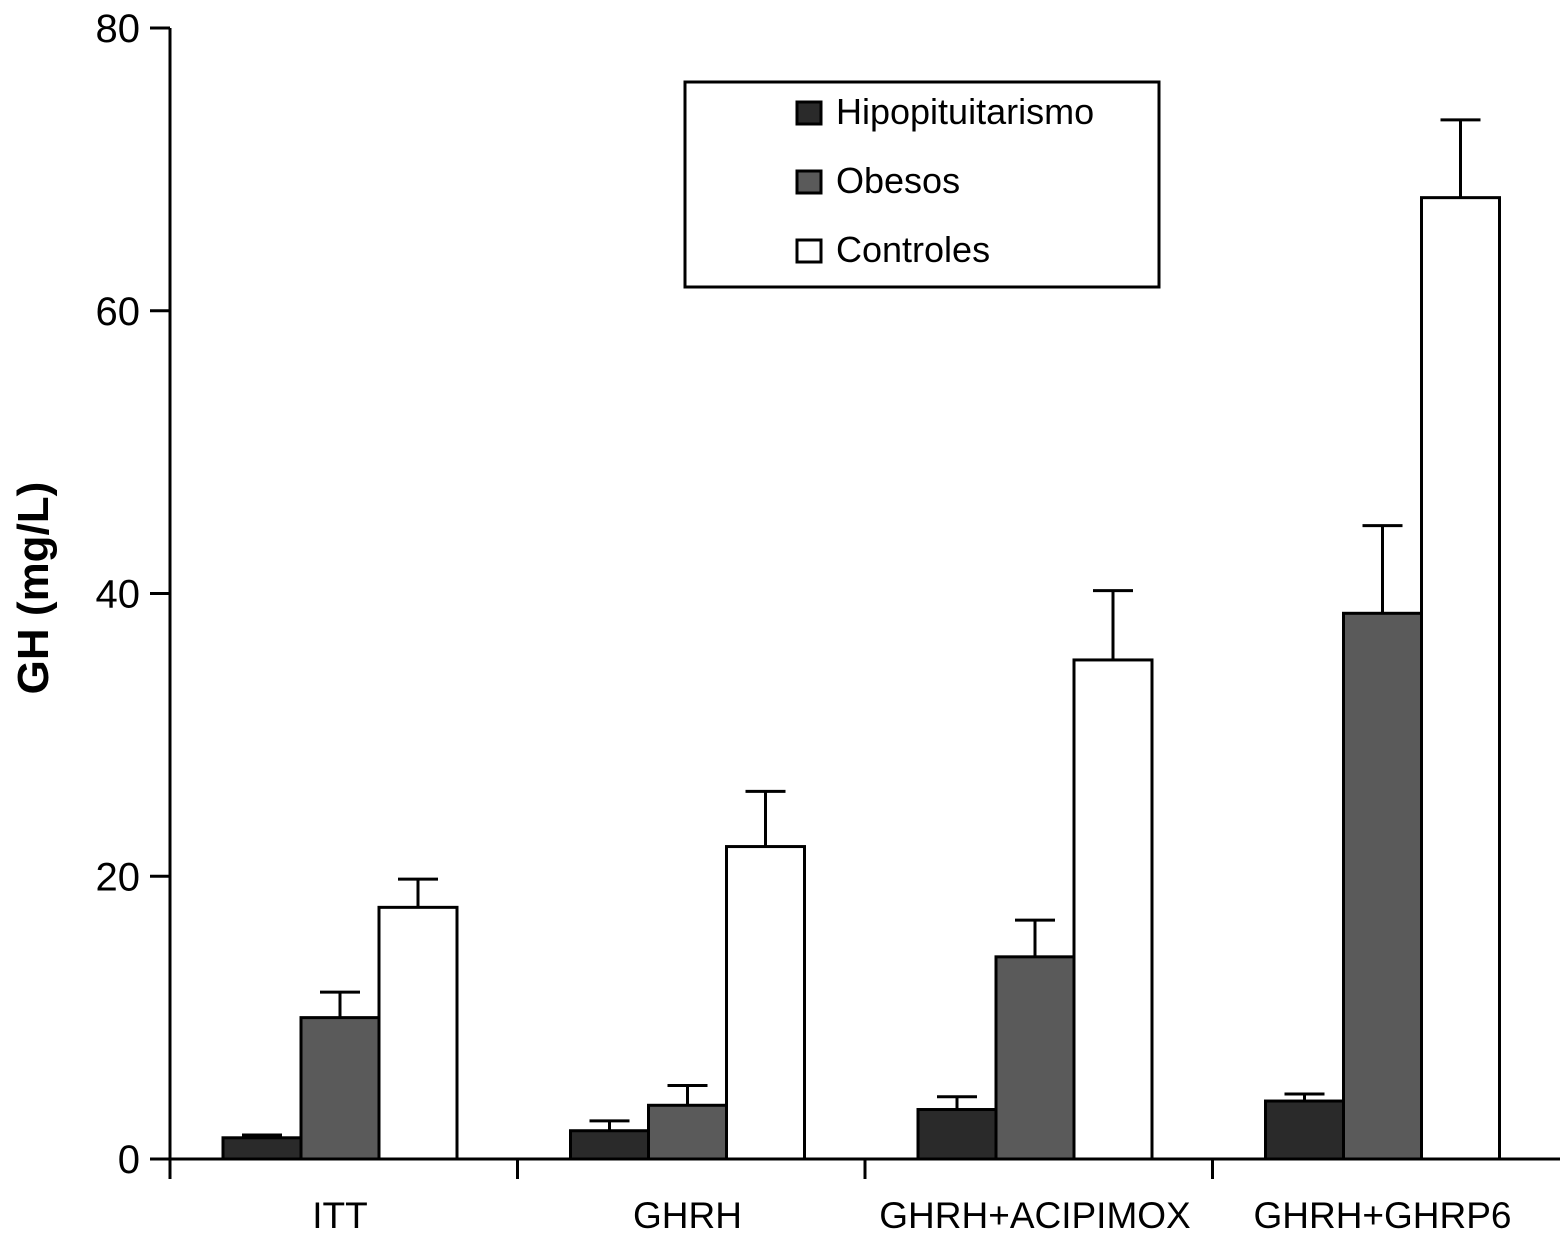 Image resolution: width=1562 pixels, height=1236 pixels. What do you see at coordinates (118, 877) in the screenshot?
I see `y-tick-label: 20` at bounding box center [118, 877].